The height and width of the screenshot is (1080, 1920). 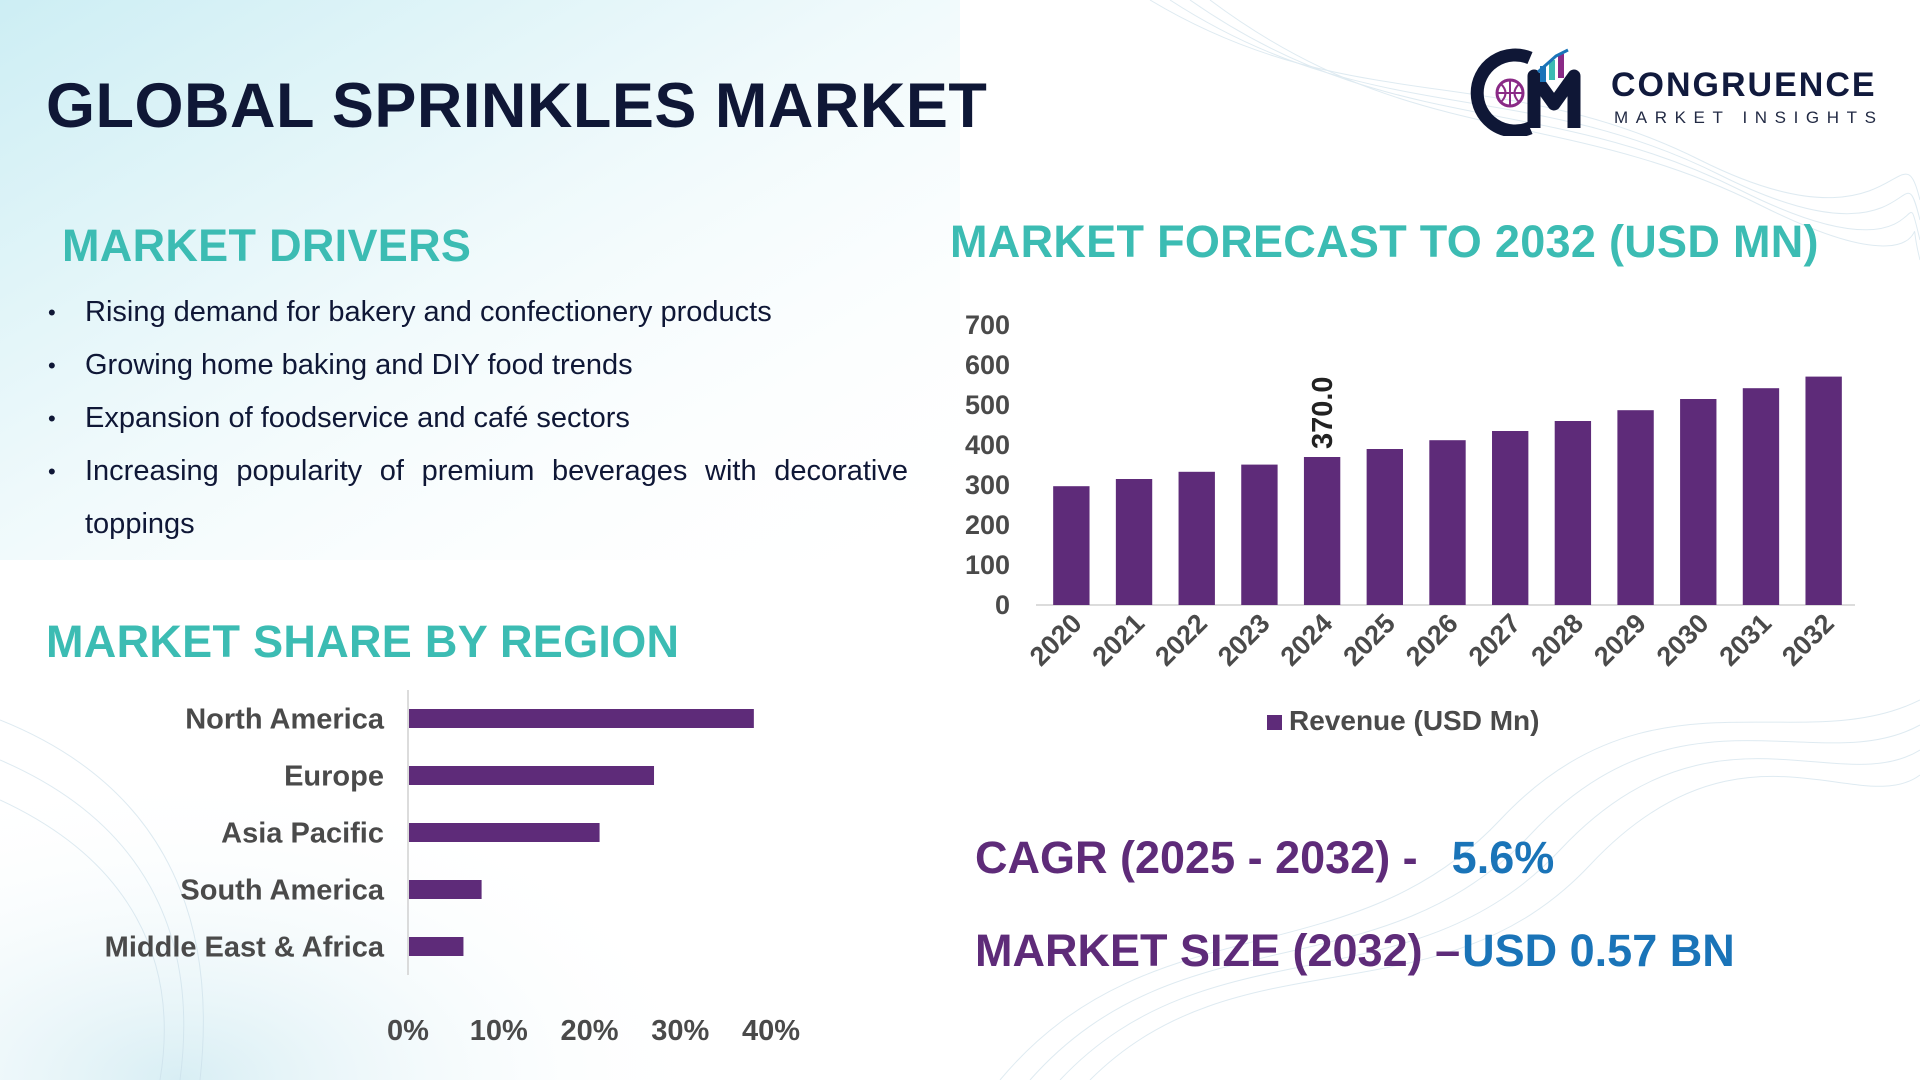 What do you see at coordinates (1218, 950) in the screenshot?
I see `market-size-label: MARKET SIZE (2032) –` at bounding box center [1218, 950].